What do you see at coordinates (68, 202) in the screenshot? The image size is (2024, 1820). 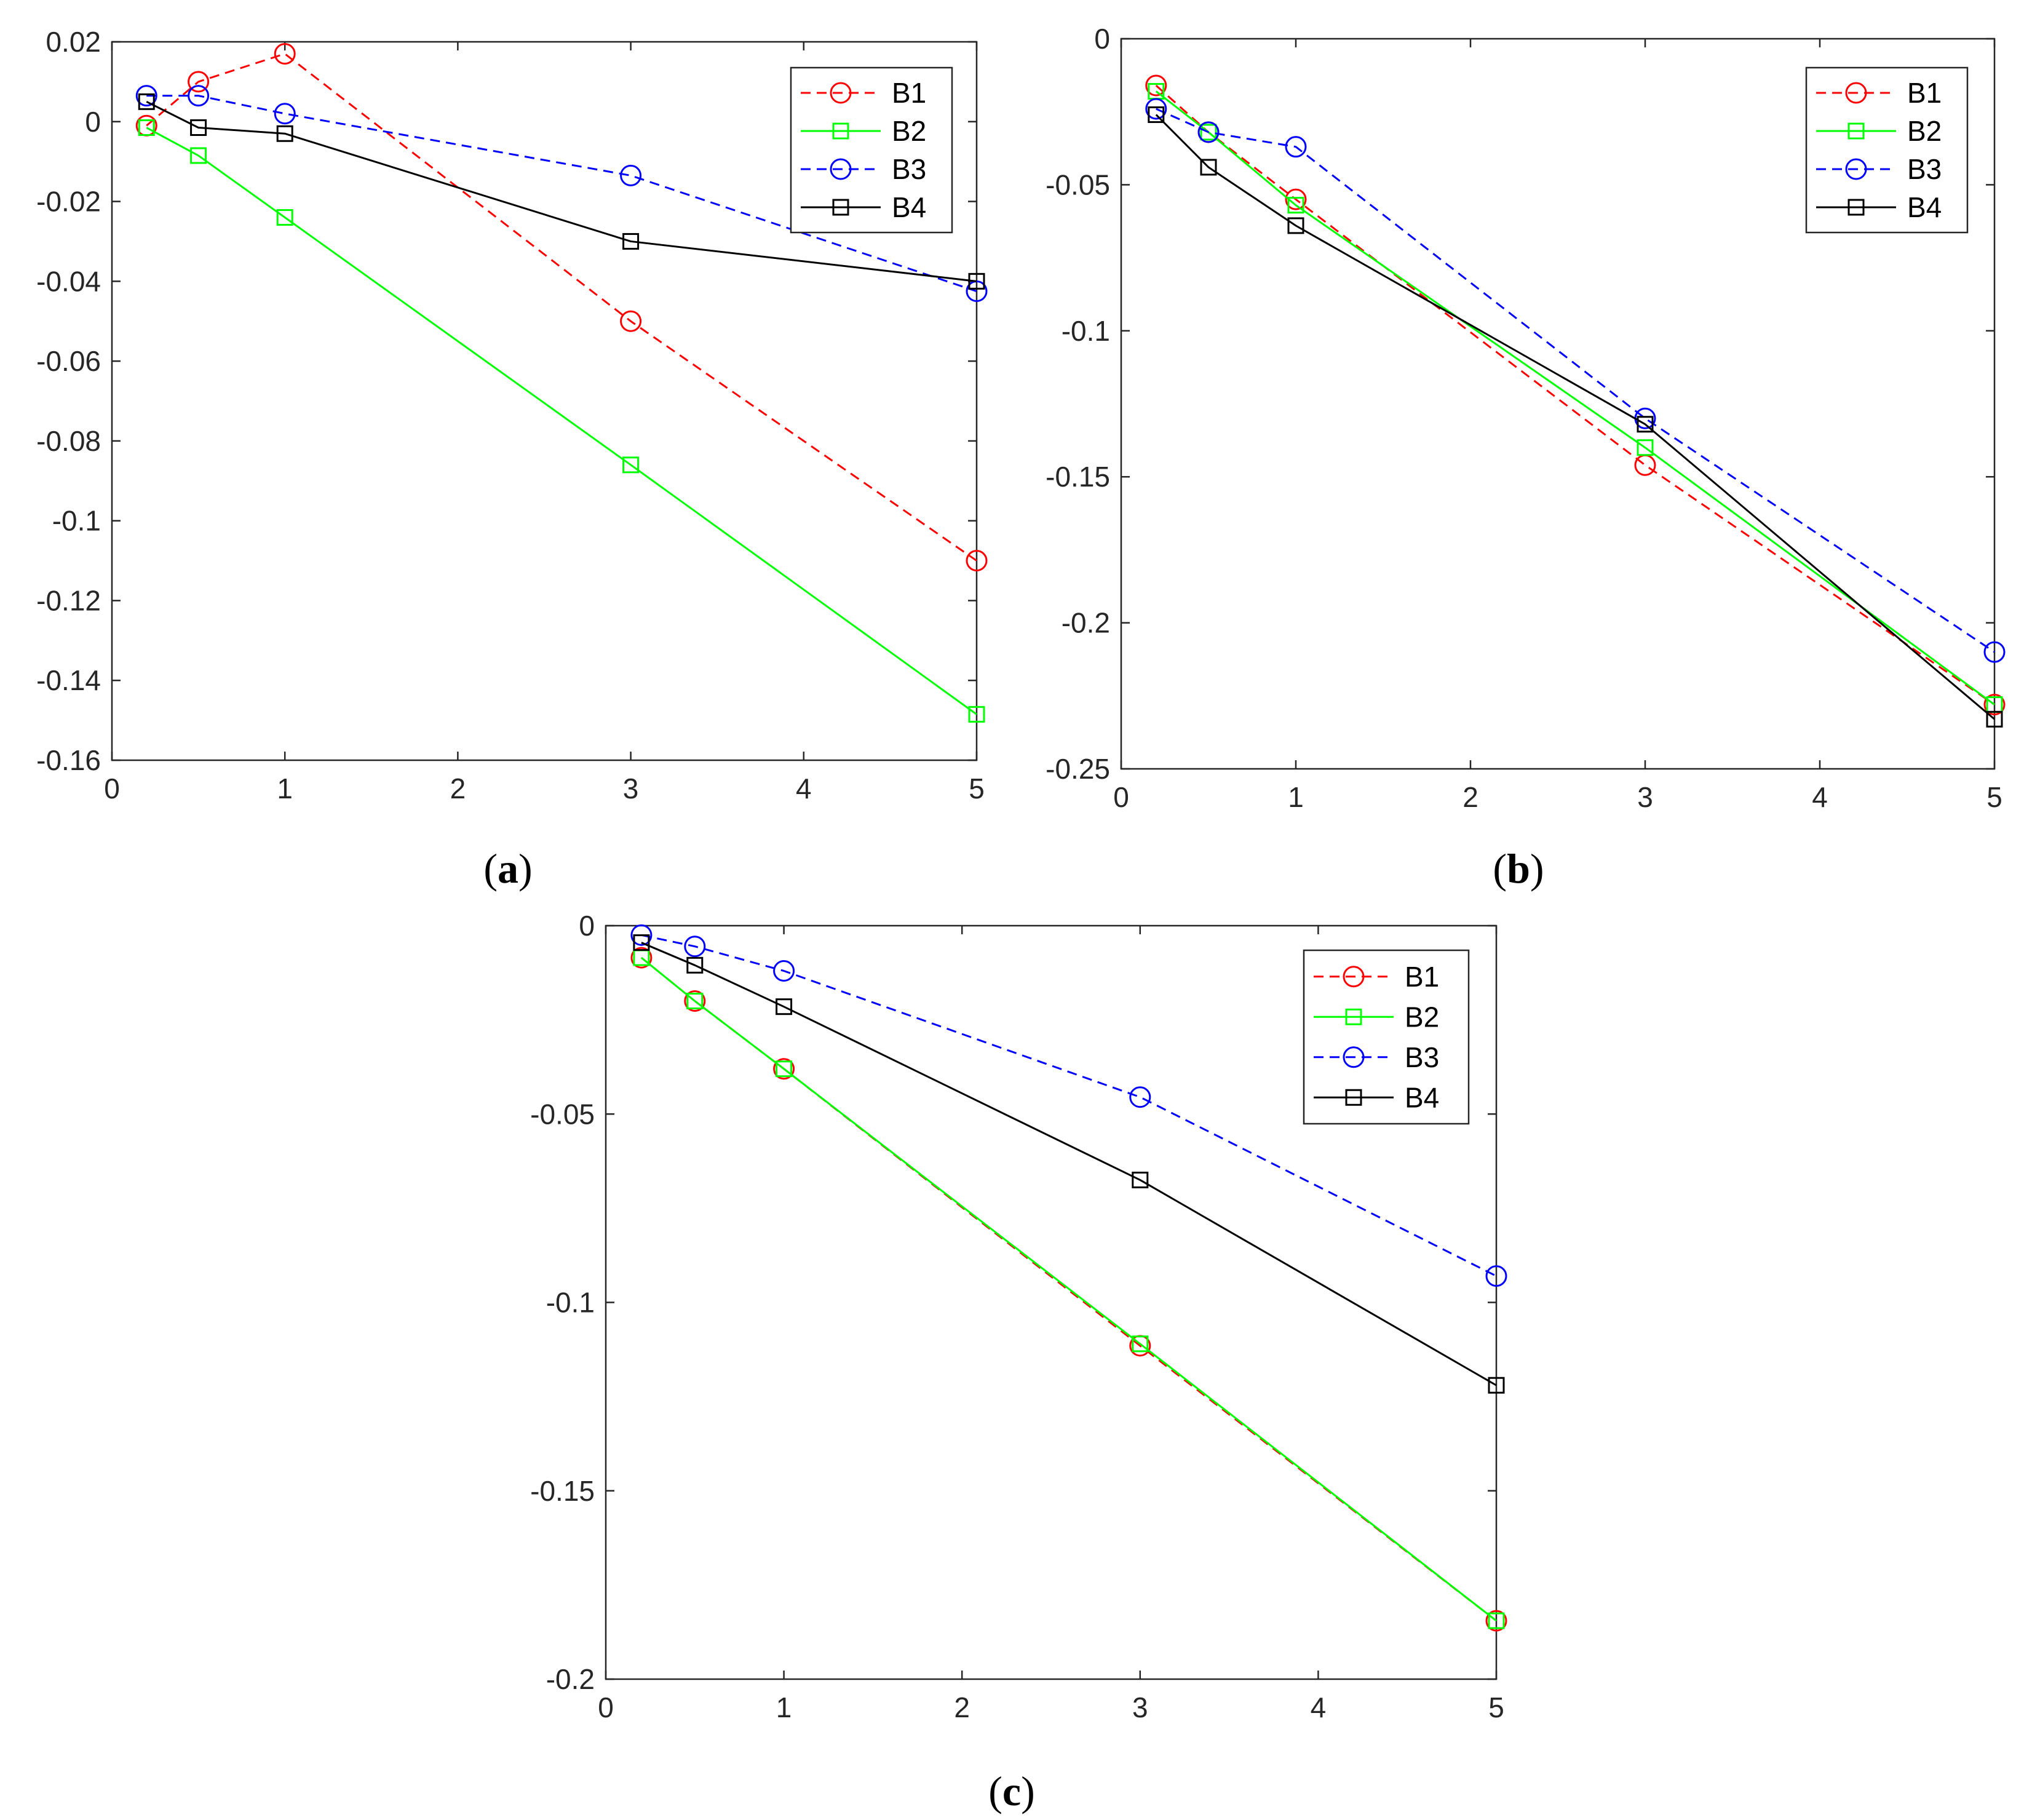 I see `y-tick-label: -0.02` at bounding box center [68, 202].